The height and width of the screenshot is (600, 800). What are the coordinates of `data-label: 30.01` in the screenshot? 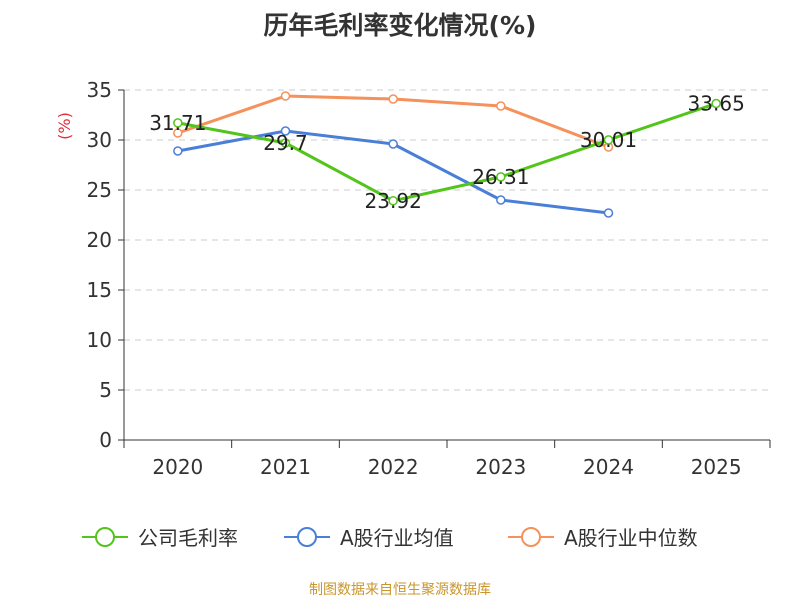 It's located at (608, 140).